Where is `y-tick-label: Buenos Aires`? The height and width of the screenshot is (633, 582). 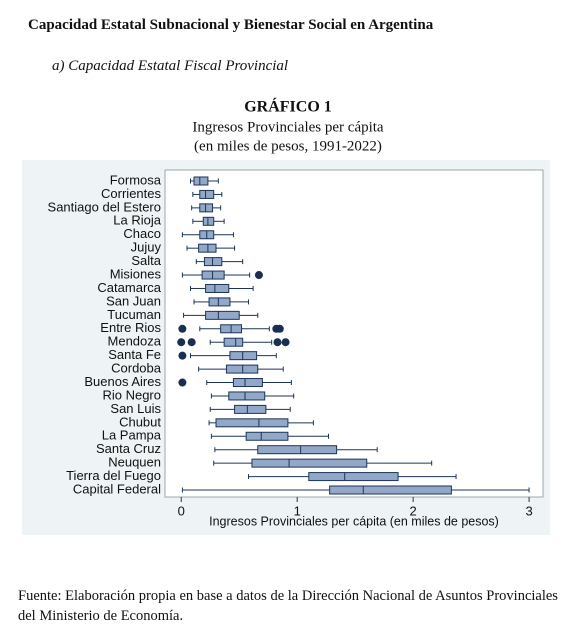
y-tick-label: Buenos Aires is located at coordinates (122, 381).